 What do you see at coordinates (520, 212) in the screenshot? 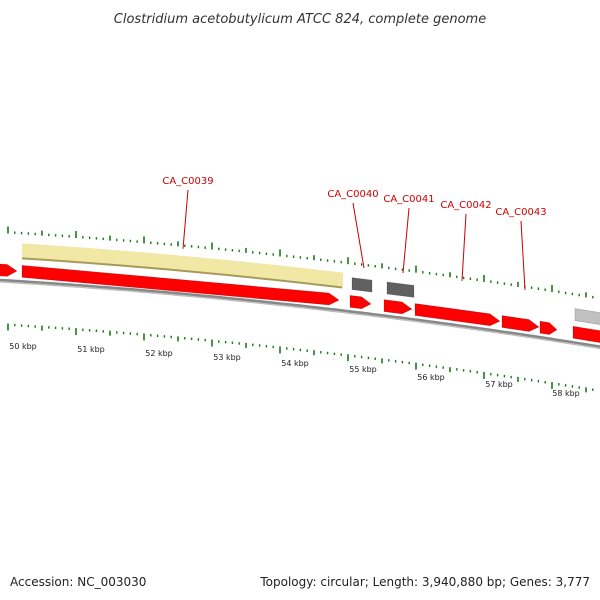
I see `gene-label-ca-c0043: CA_C0043` at bounding box center [520, 212].